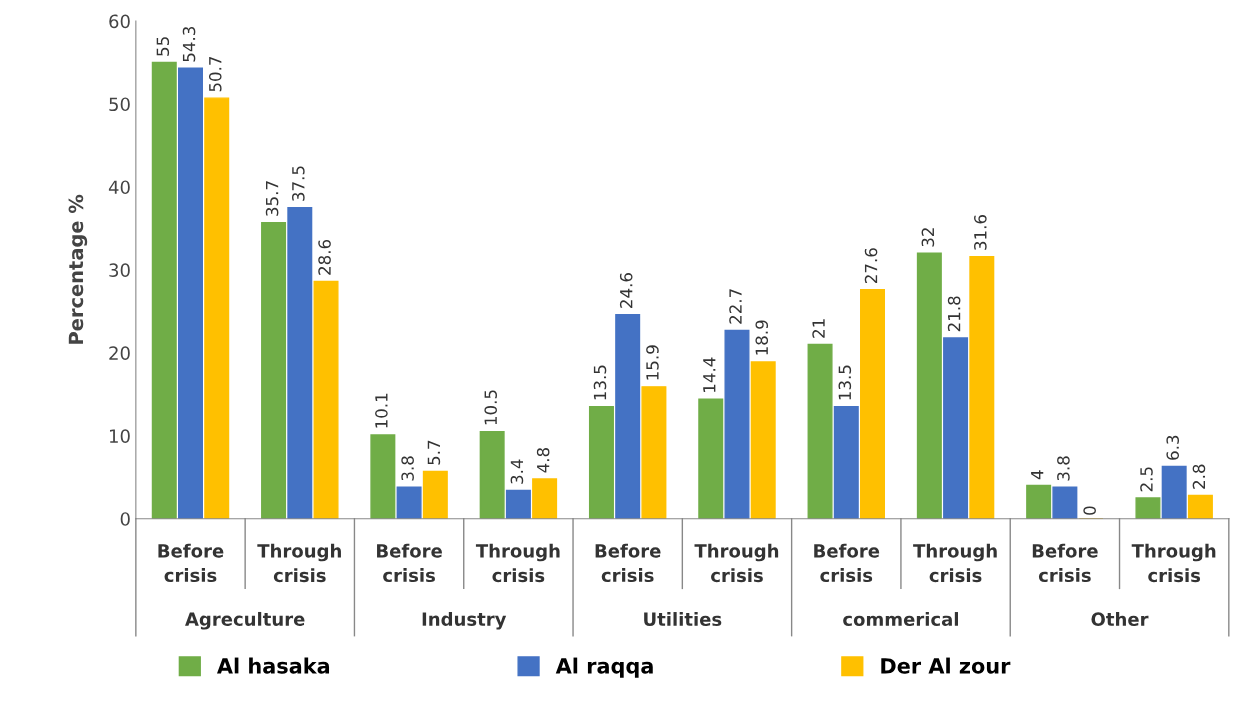  Describe the element at coordinates (119, 104) in the screenshot. I see `y-tick-label: 50` at that location.